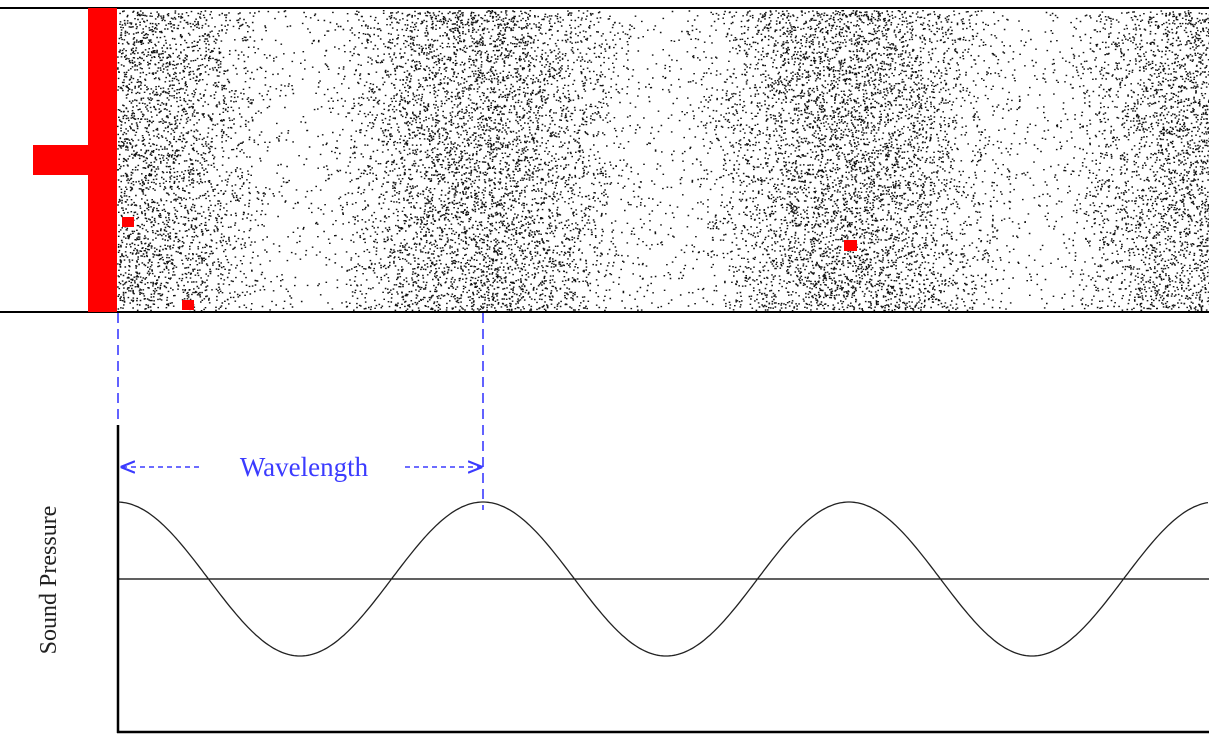  I want to click on piston-rod, so click(61, 160).